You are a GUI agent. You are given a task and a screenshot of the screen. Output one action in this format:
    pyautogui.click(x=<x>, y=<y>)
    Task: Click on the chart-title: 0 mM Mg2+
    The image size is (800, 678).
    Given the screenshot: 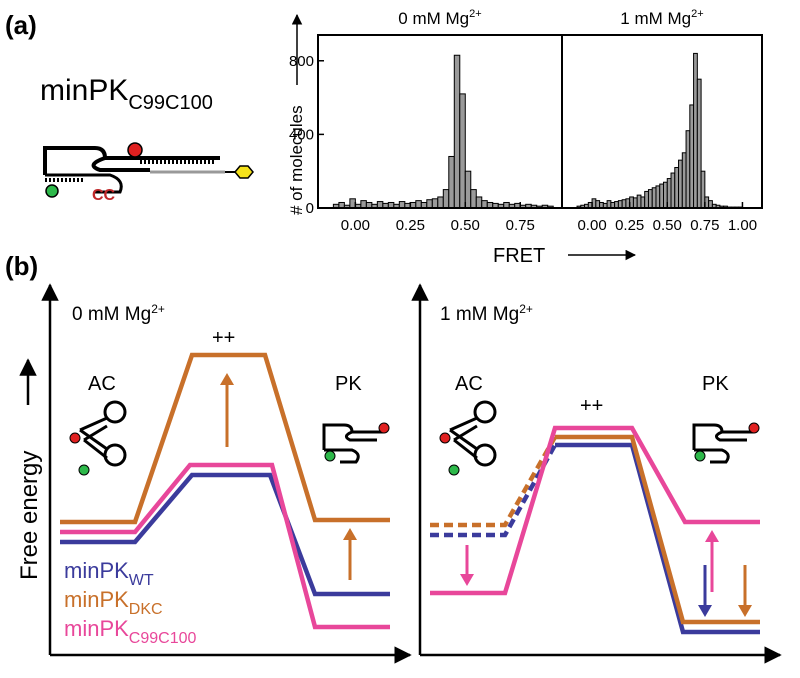 What is the action you would take?
    pyautogui.click(x=439, y=18)
    